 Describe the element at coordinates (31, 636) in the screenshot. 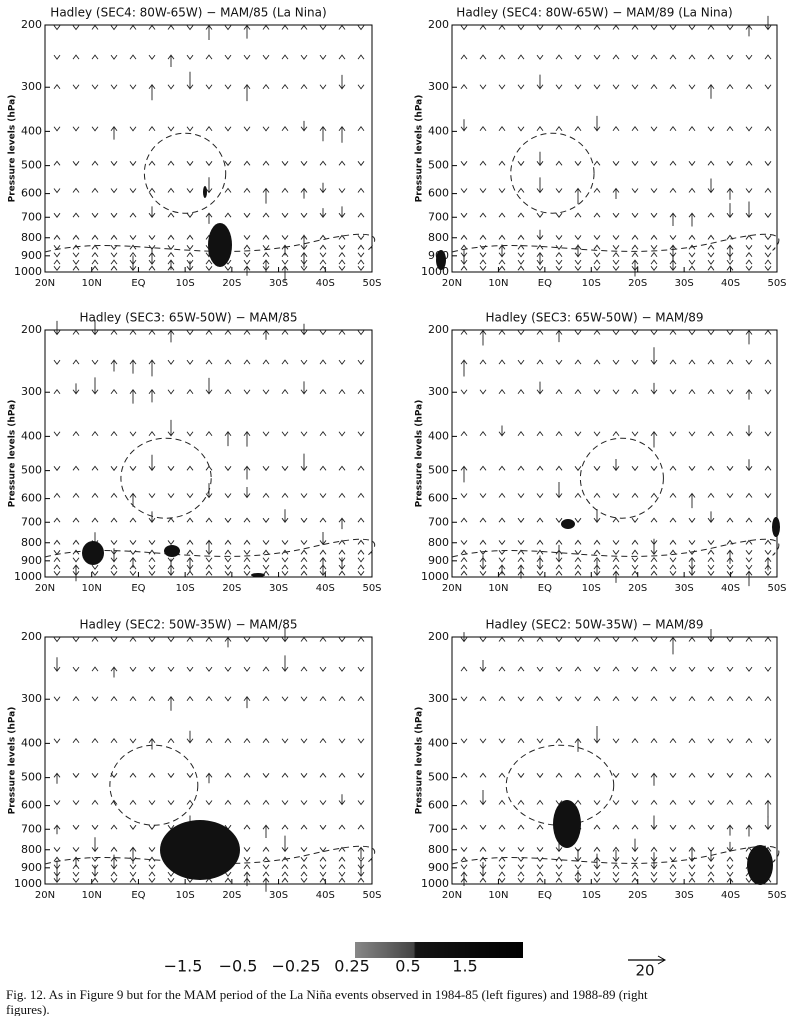

I see `y-tick-label: 200` at that location.